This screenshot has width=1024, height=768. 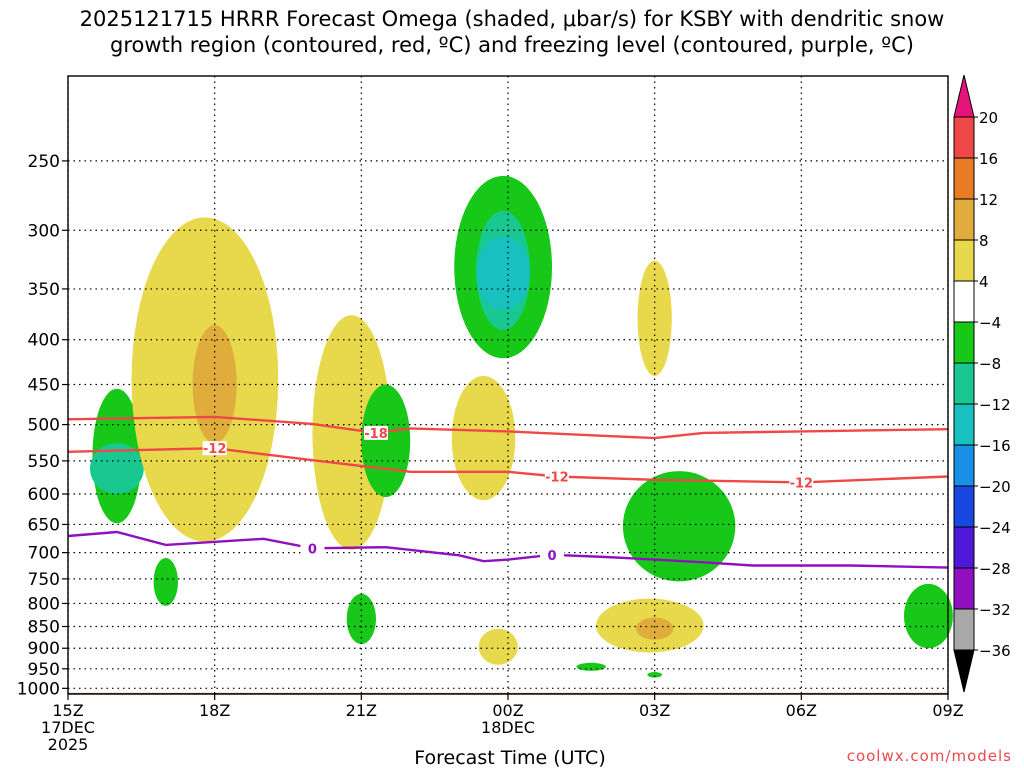 What do you see at coordinates (984, 241) in the screenshot?
I see `colorbar-label-3: 8` at bounding box center [984, 241].